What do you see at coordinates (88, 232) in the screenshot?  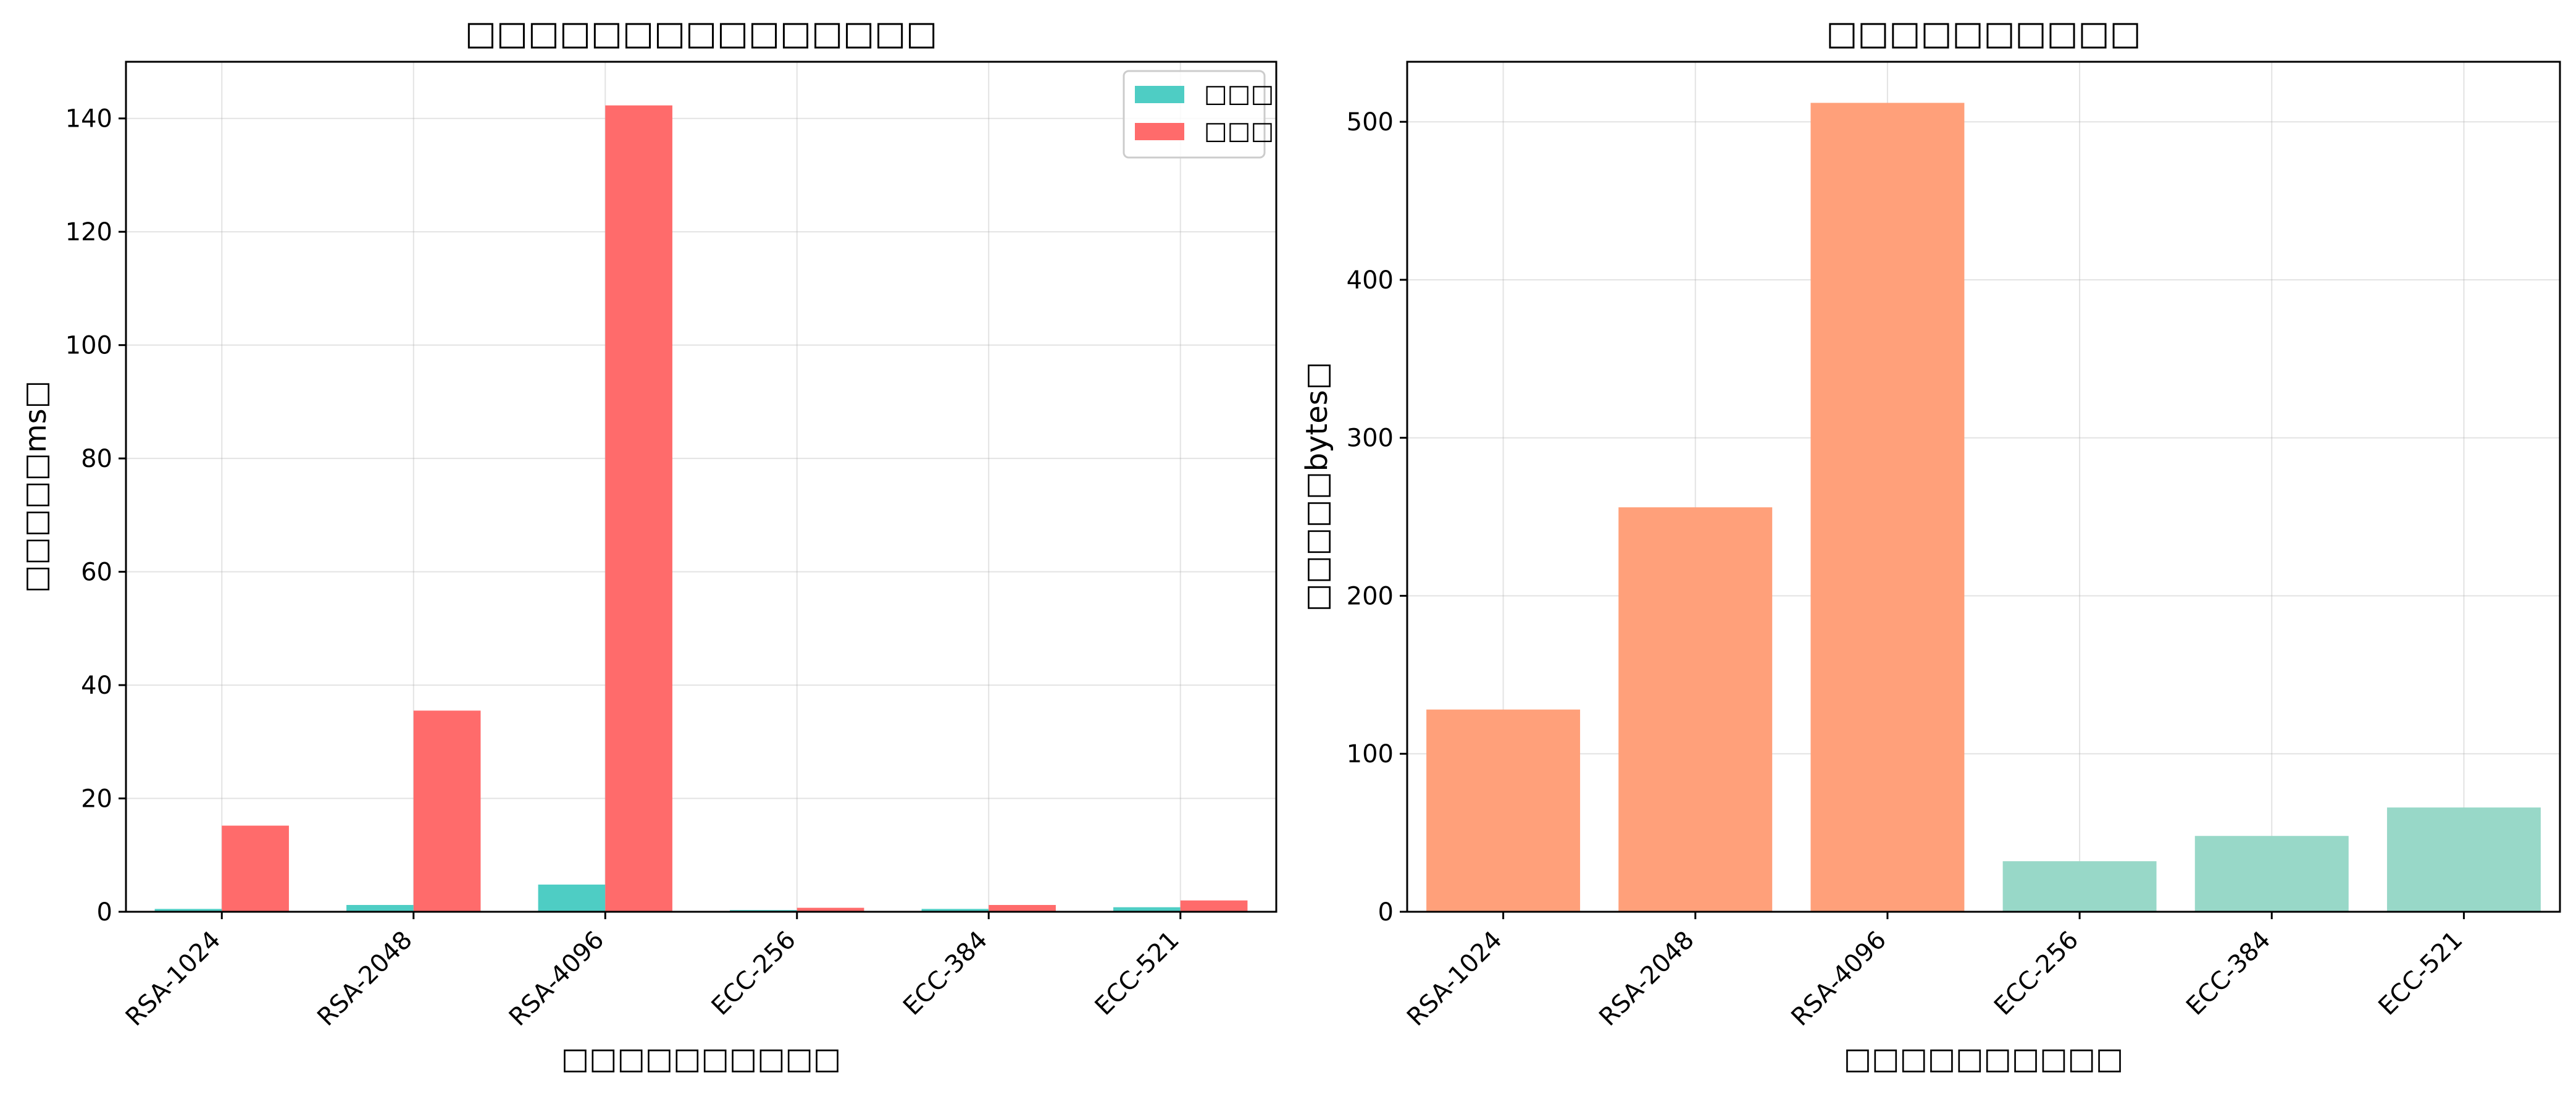 I see `y-tick-label: 120` at bounding box center [88, 232].